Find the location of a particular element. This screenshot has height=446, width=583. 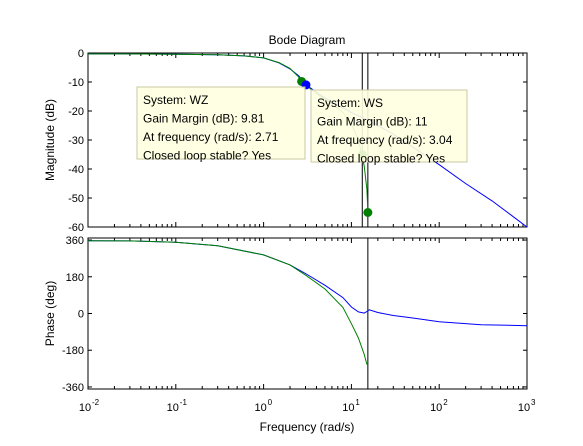

x-tick-exponent: 0 is located at coordinates (270, 402).